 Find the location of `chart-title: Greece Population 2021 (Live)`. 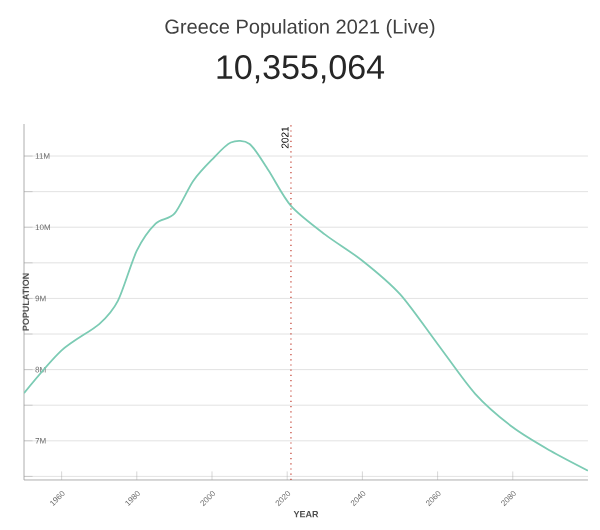

chart-title: Greece Population 2021 (Live) is located at coordinates (300, 28).